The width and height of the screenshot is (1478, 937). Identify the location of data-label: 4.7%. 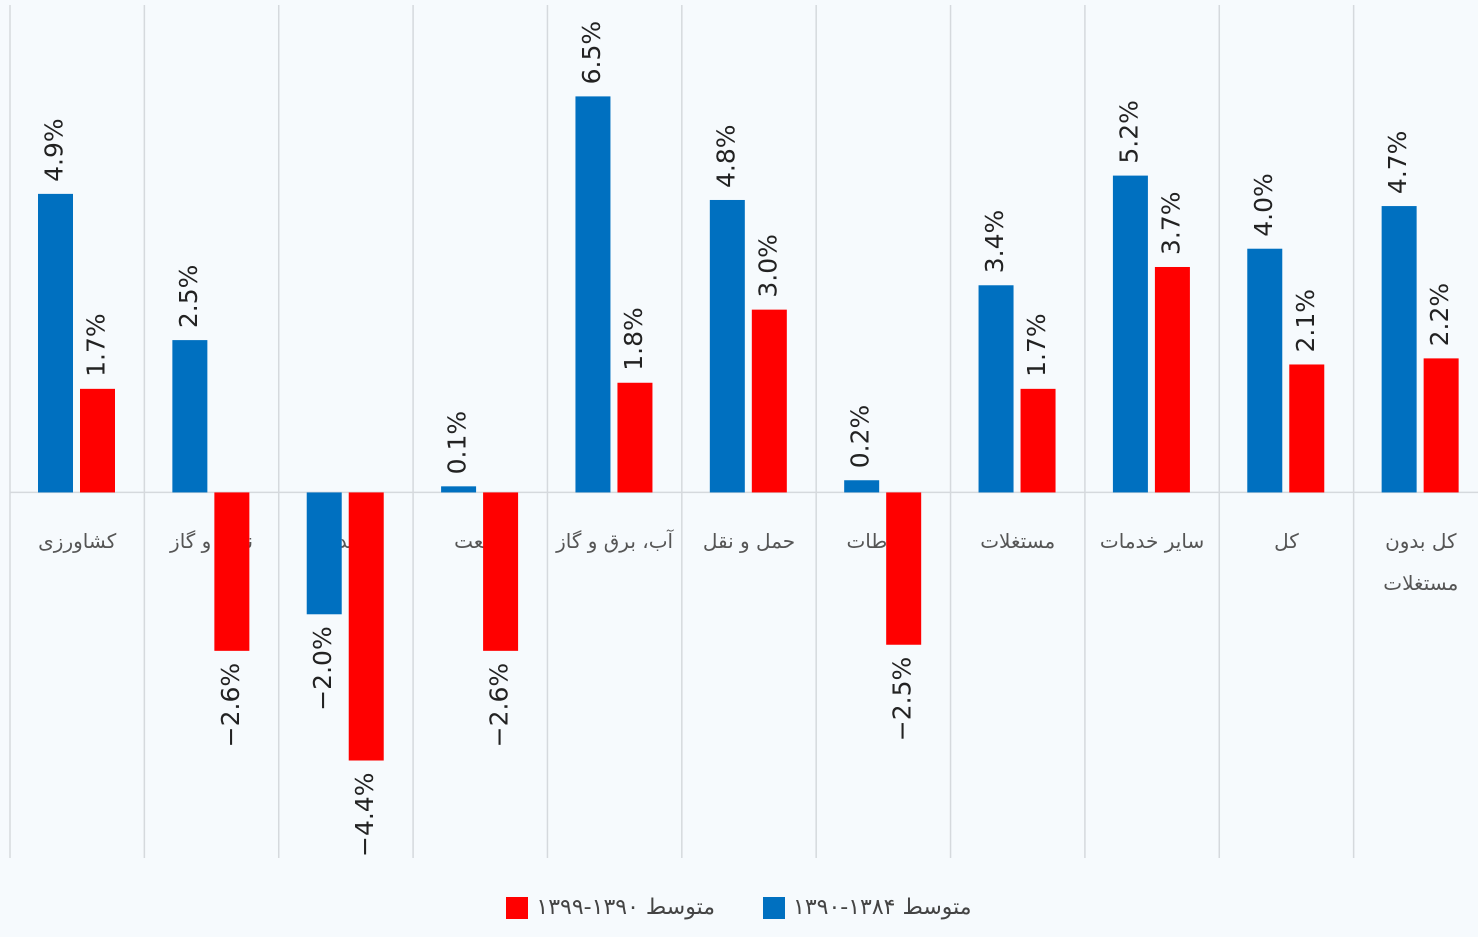
(1397, 163).